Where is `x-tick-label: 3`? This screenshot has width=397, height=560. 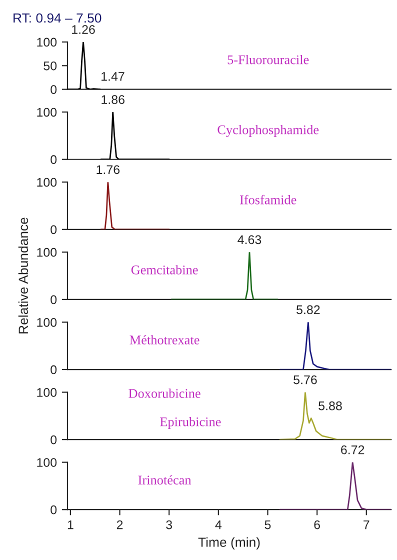
x-tick-label: 3 is located at coordinates (169, 525).